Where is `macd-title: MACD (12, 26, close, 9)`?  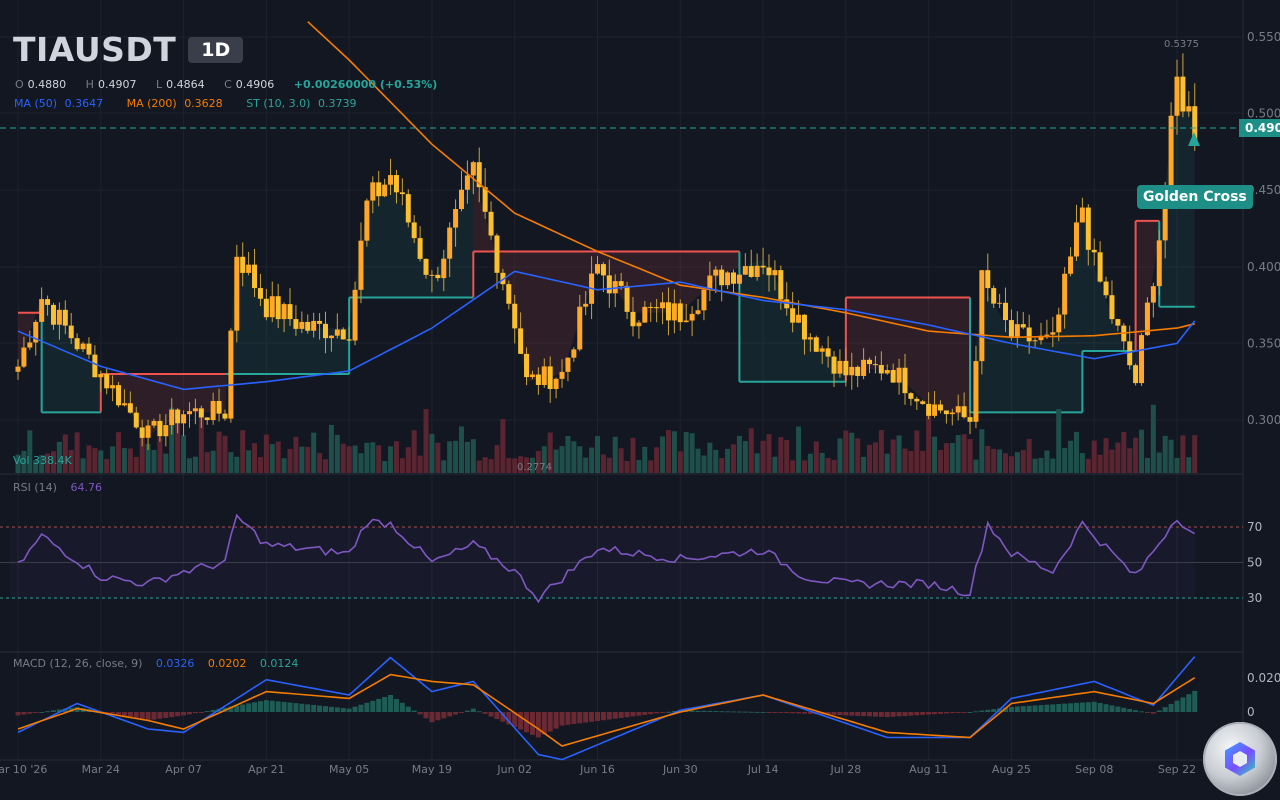
macd-title: MACD (12, 26, close, 9) is located at coordinates (78, 663).